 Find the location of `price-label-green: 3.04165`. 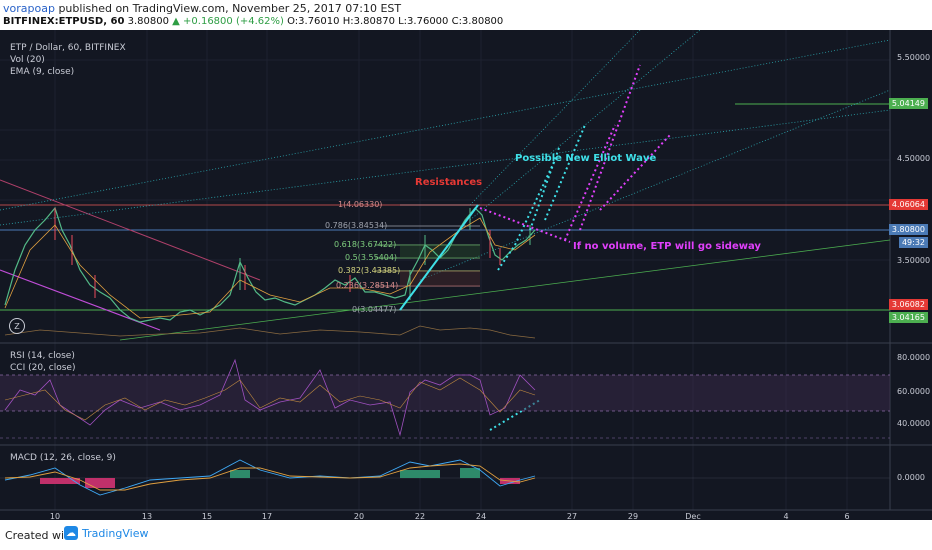

price-label-green: 3.04165 is located at coordinates (908, 317).